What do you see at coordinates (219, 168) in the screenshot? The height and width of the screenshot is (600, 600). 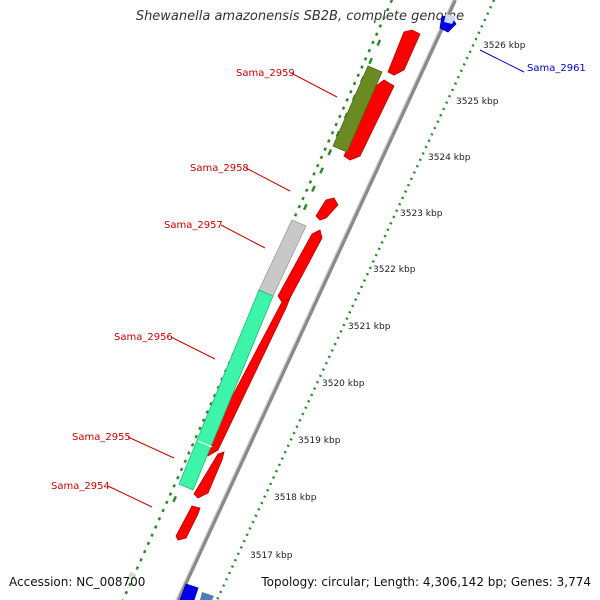 I see `gene-label-sama-2958: Sama_2958` at bounding box center [219, 168].